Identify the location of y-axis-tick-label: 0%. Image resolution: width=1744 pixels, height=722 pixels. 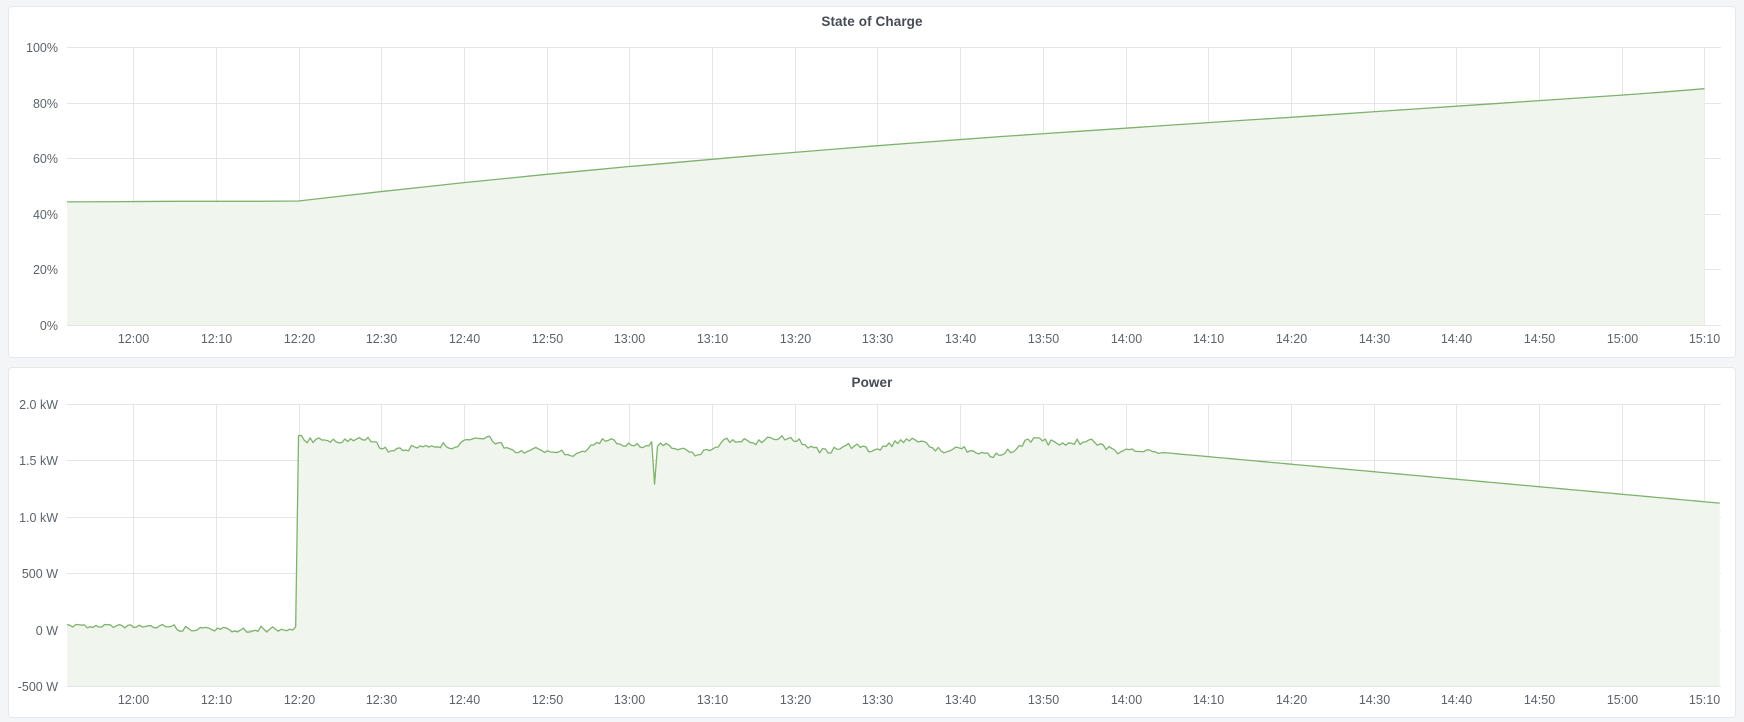
(49, 326).